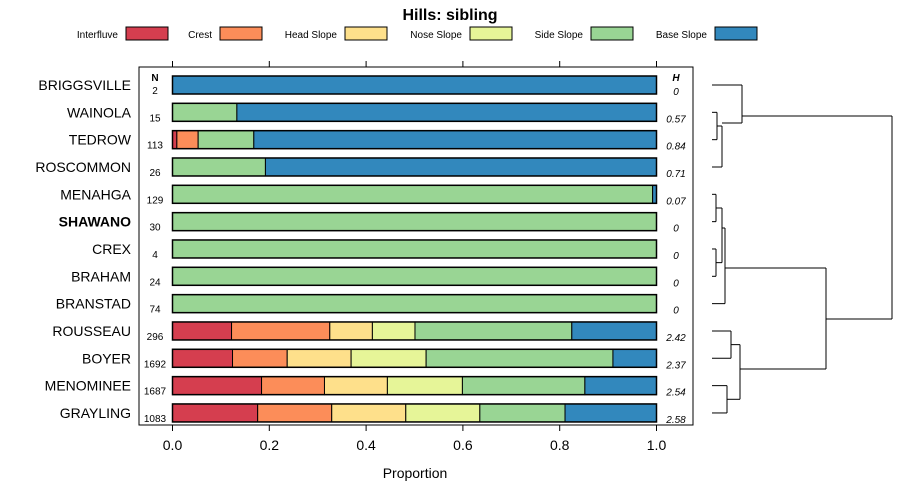 This screenshot has width=900, height=500. What do you see at coordinates (676, 147) in the screenshot?
I see `h-value: 0.84` at bounding box center [676, 147].